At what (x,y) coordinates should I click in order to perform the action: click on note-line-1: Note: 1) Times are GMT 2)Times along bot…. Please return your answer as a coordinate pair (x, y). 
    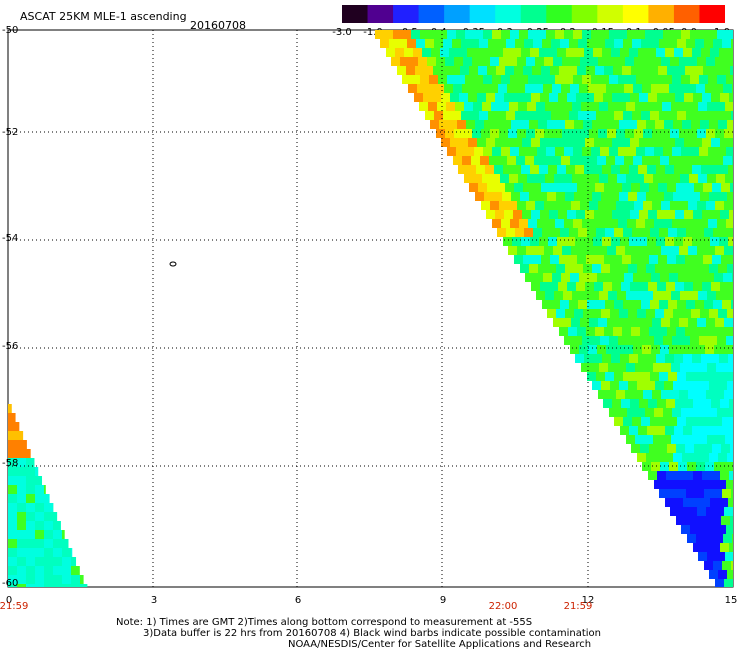
    Looking at the image, I should click on (324, 622).